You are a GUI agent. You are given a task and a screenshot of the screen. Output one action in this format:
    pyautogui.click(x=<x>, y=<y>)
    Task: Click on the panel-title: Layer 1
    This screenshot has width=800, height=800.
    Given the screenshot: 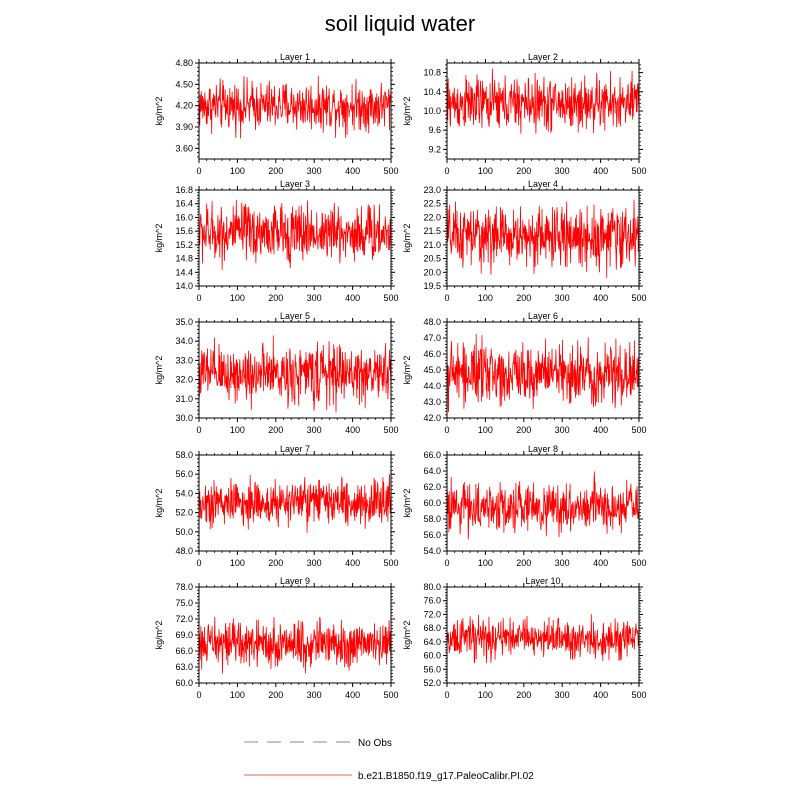 What is the action you would take?
    pyautogui.click(x=295, y=57)
    